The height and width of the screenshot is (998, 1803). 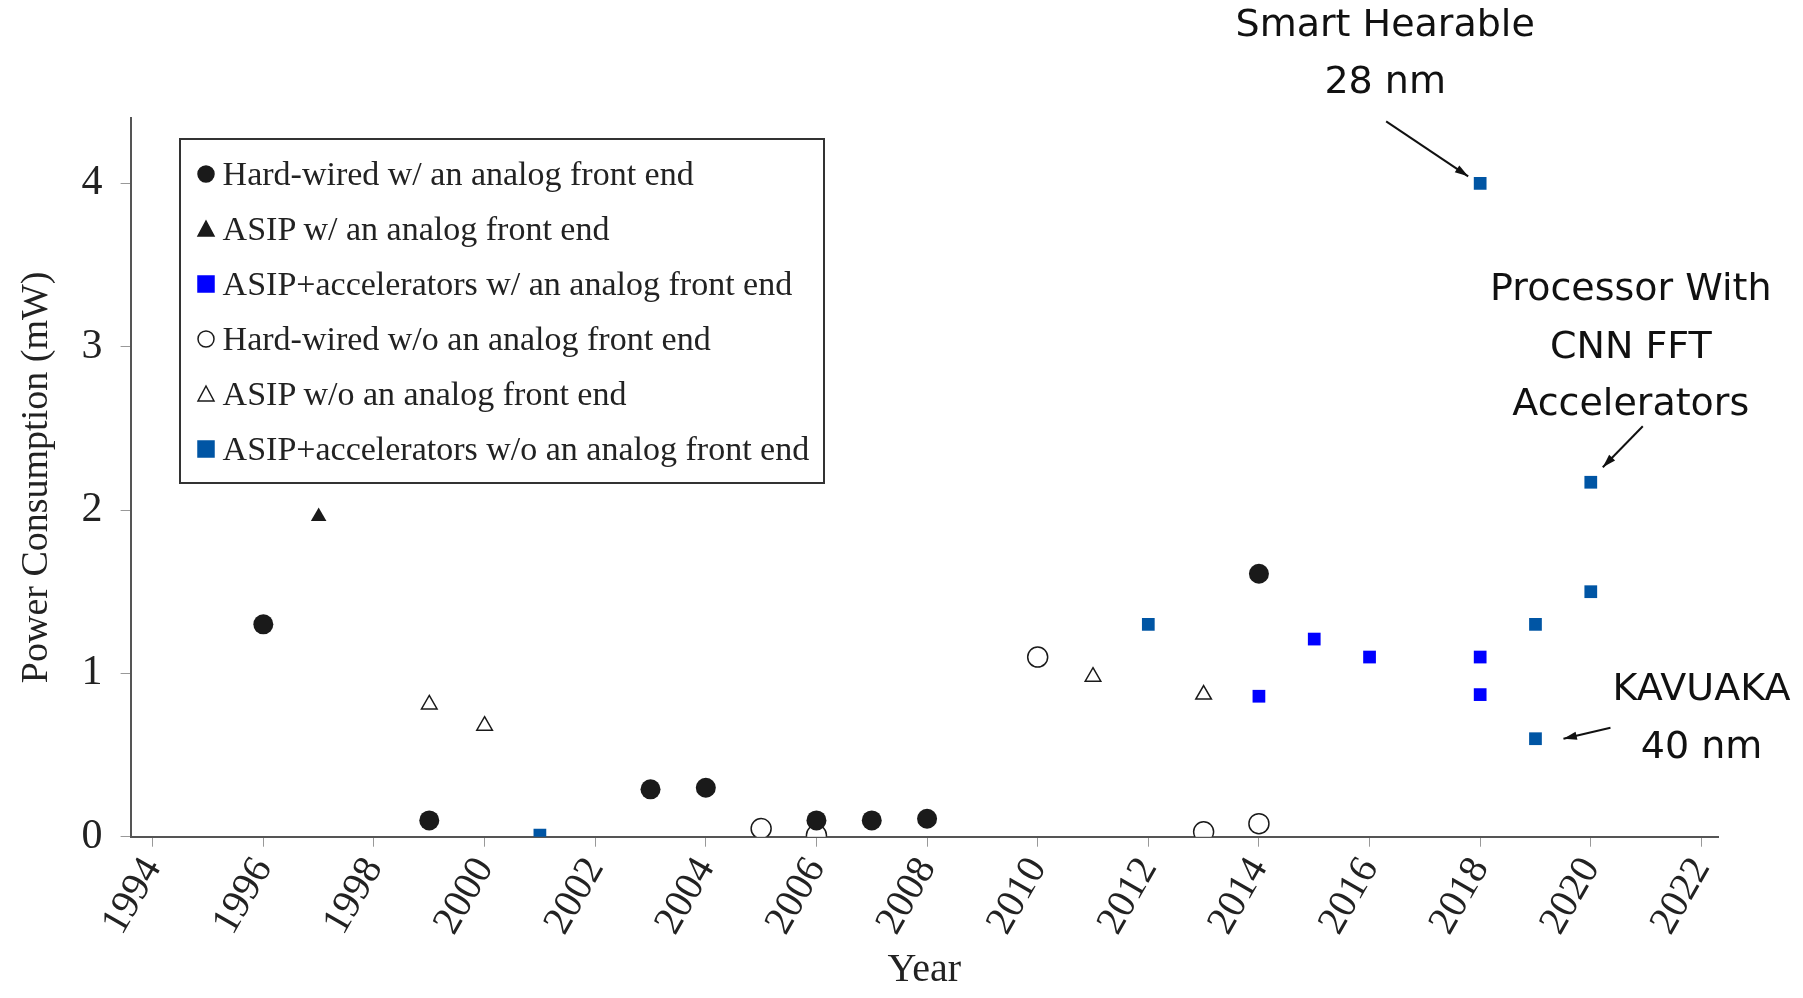 What do you see at coordinates (424, 393) in the screenshot?
I see `legend-label: ASIP w/o an analog front end` at bounding box center [424, 393].